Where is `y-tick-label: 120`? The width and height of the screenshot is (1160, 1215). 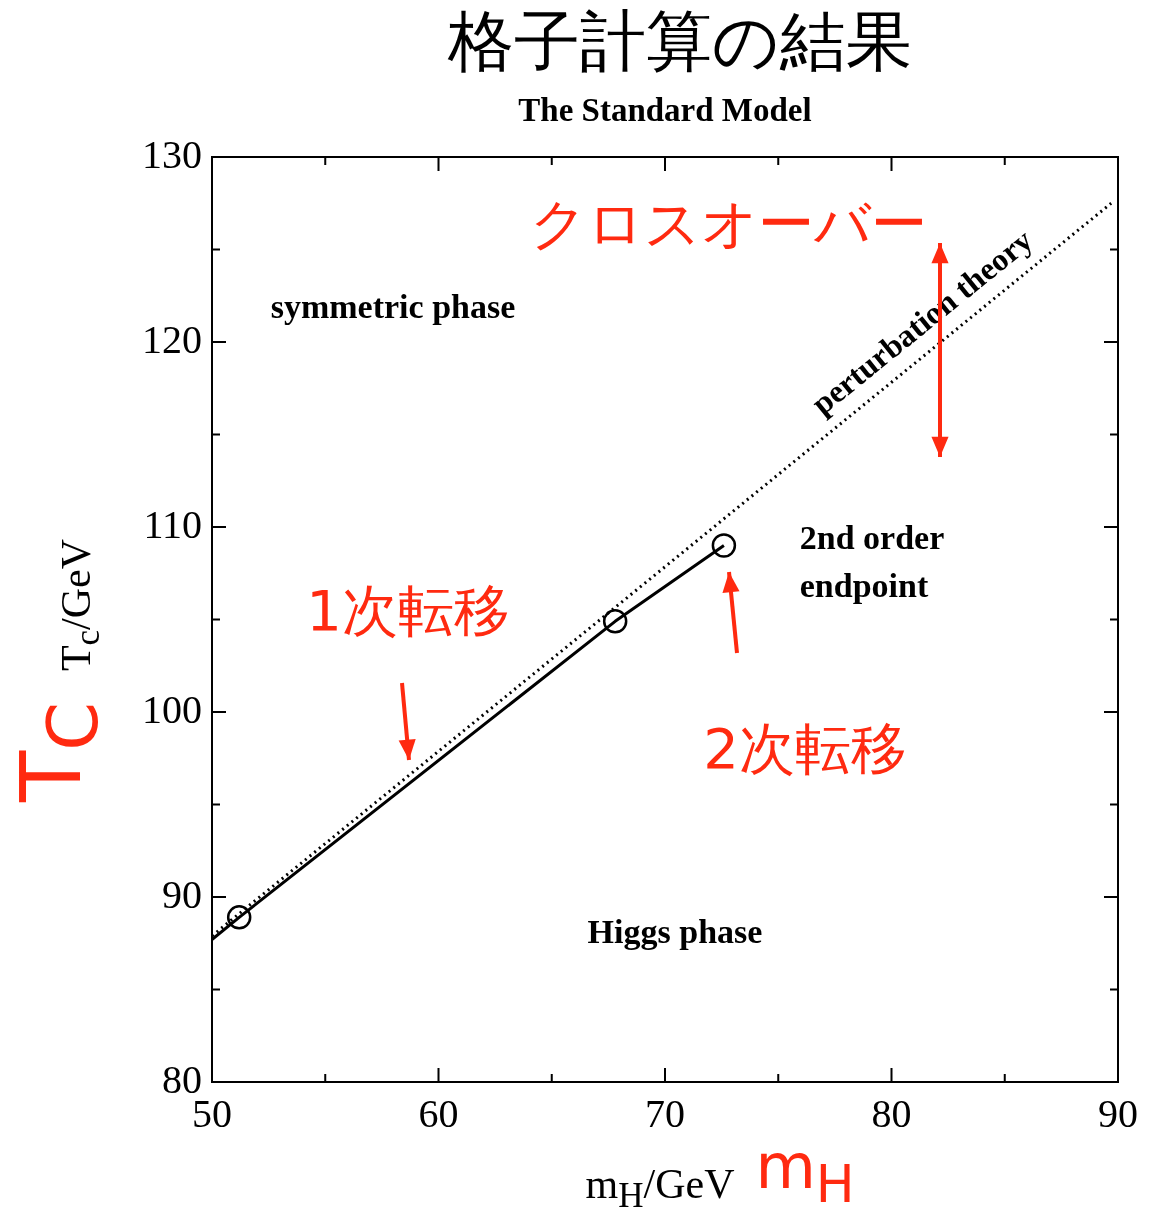 y-tick-label: 120 is located at coordinates (172, 339).